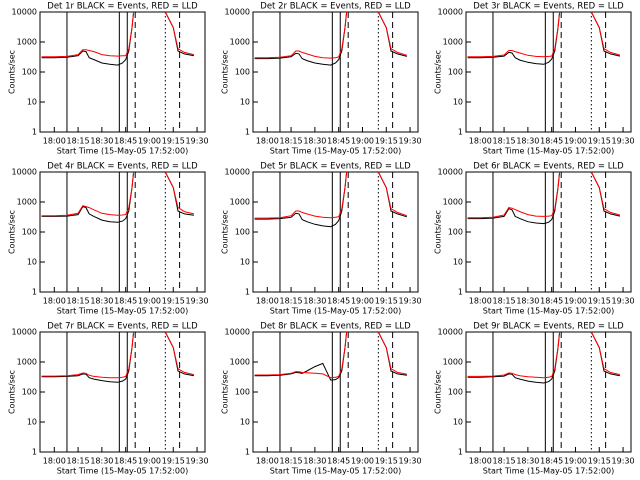 This screenshot has height=480, width=640. I want to click on panel-title: Det 6r BLACK = Events, RED = LLD, so click(548, 167).